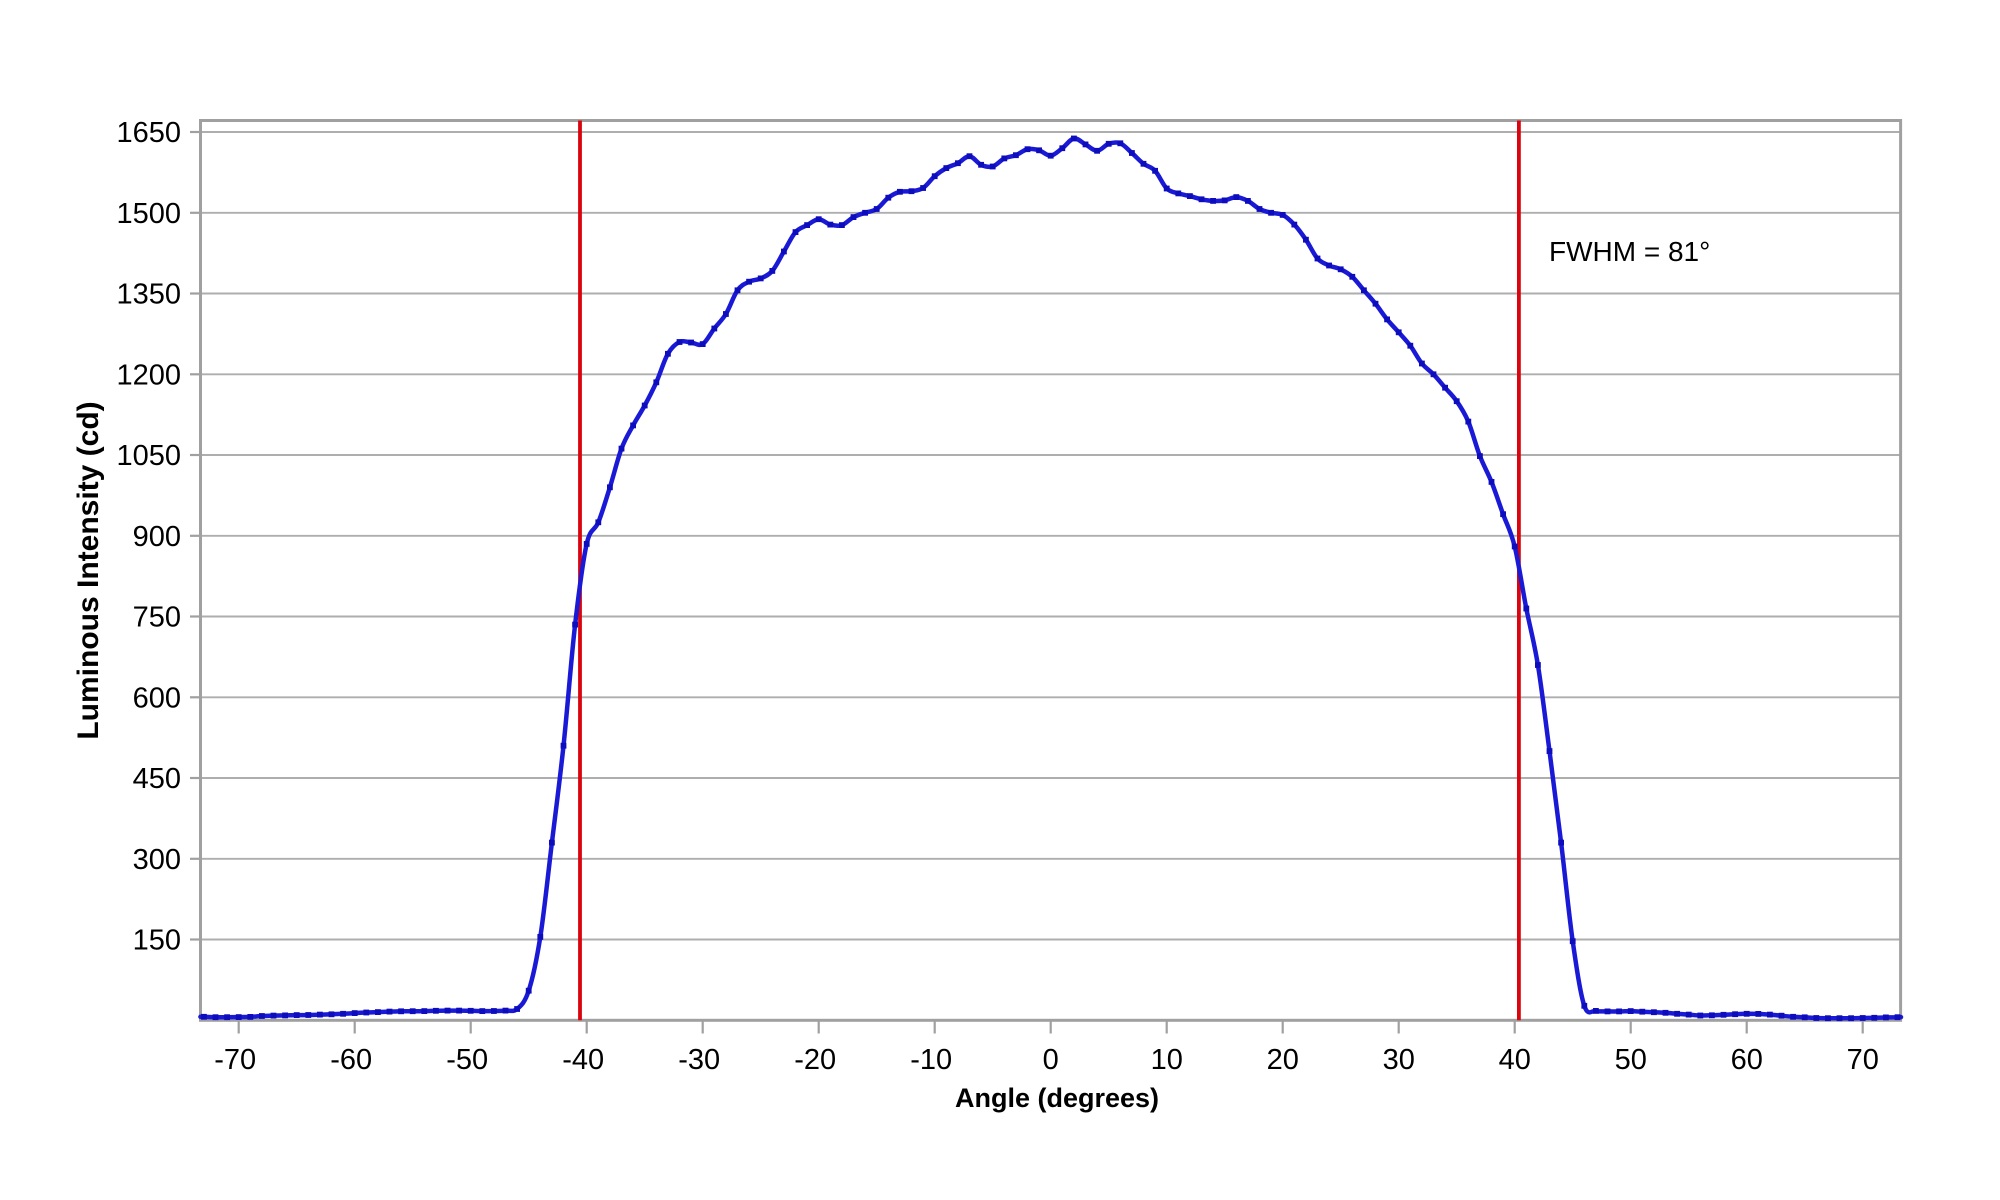  I want to click on svg-text: -60, so click(351, 1060).